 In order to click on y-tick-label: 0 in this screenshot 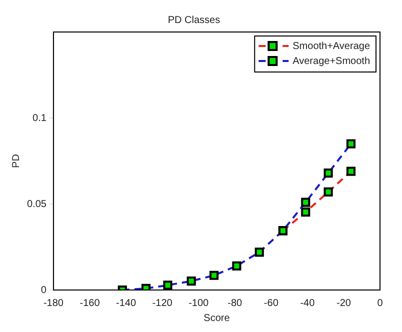, I will do `click(43, 290)`.